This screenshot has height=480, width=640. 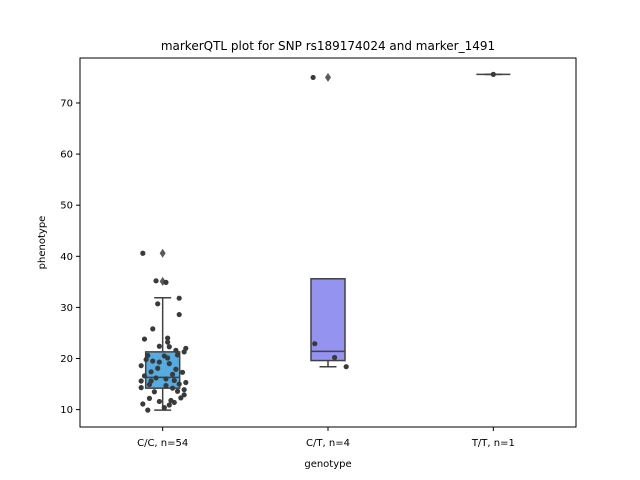 What do you see at coordinates (328, 443) in the screenshot?
I see `x-tick-label: C/T, n=4` at bounding box center [328, 443].